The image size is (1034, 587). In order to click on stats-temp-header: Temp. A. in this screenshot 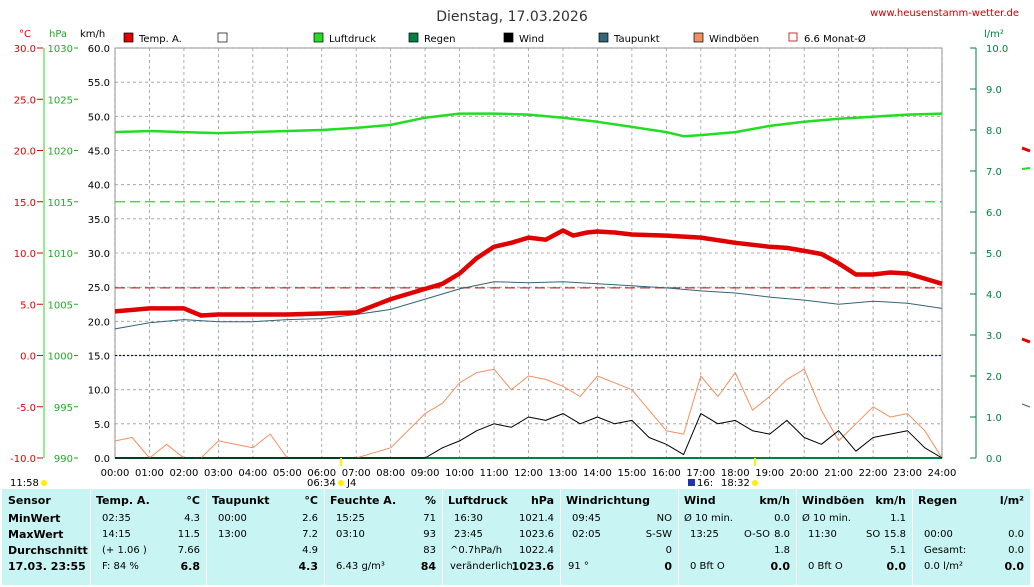, I will do `click(123, 500)`.